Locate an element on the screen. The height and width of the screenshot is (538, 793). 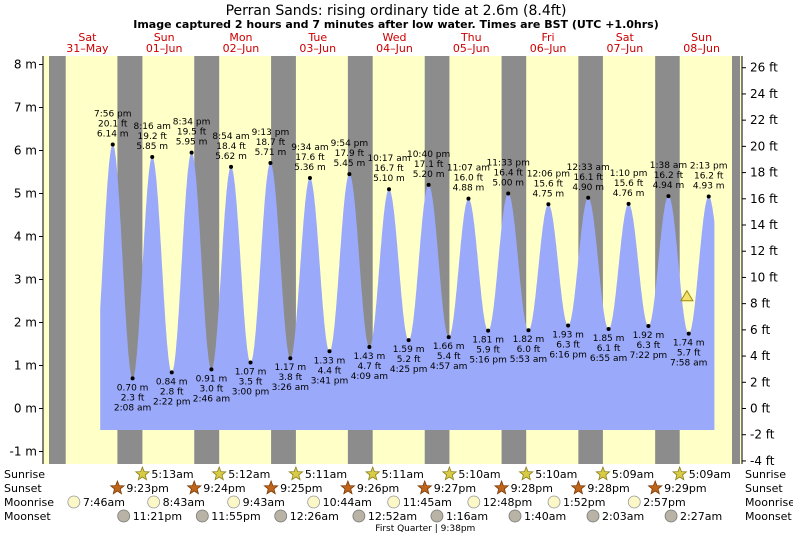
sunrise-row-label-left: Sunrise is located at coordinates (24, 474).